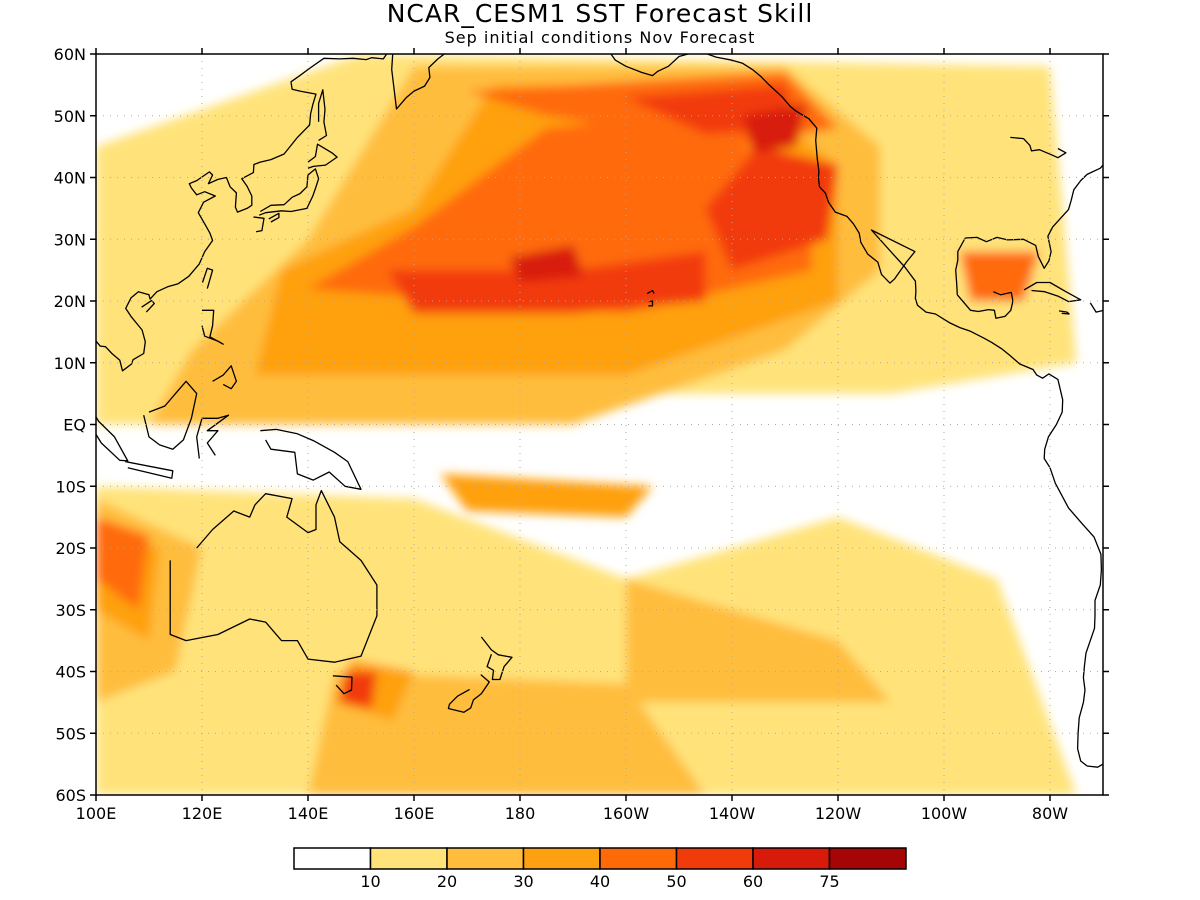  What do you see at coordinates (112, 438) in the screenshot?
I see `coastline-sumatra` at bounding box center [112, 438].